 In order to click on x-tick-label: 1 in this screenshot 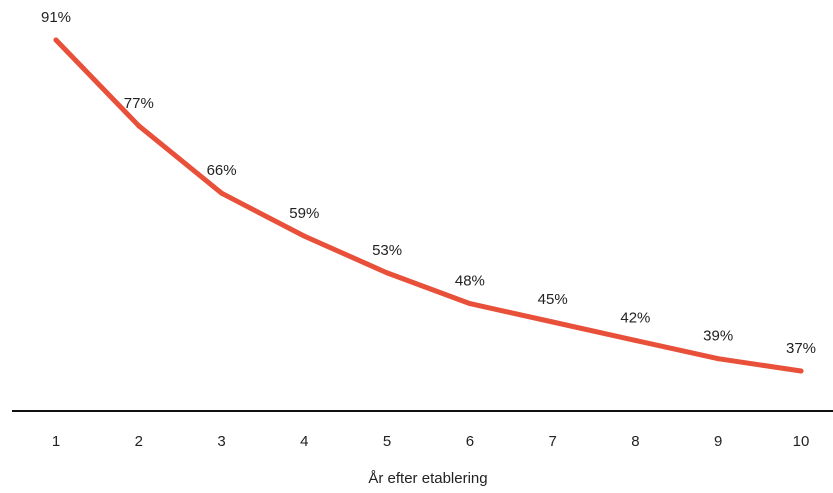, I will do `click(56, 441)`.